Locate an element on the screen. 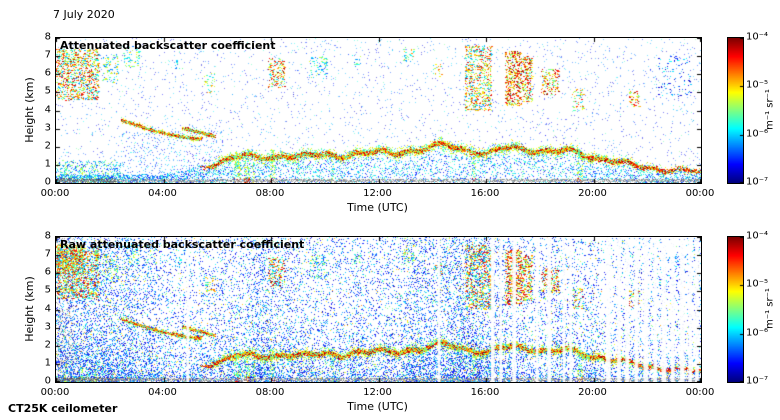  colorbar-top-gradient is located at coordinates (735, 110).